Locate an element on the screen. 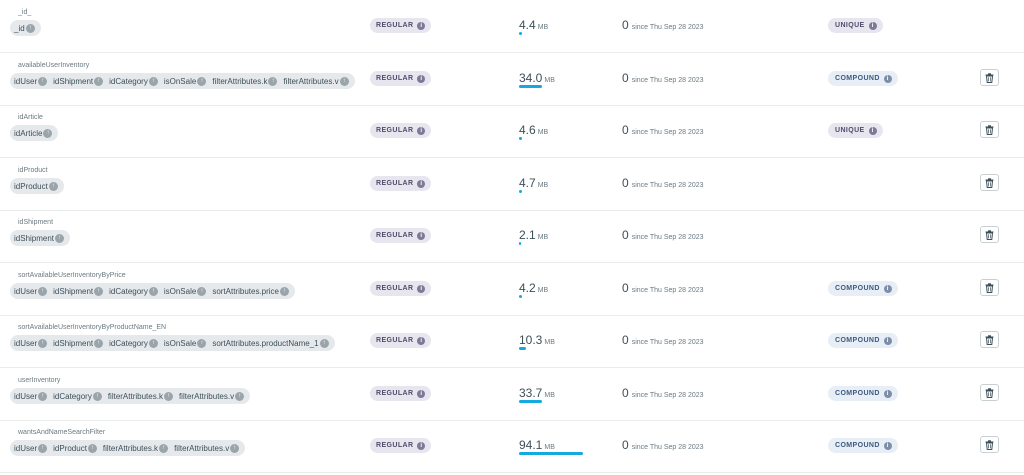 The width and height of the screenshot is (1024, 475). index-field-label: filterAttributes.v is located at coordinates (311, 81).